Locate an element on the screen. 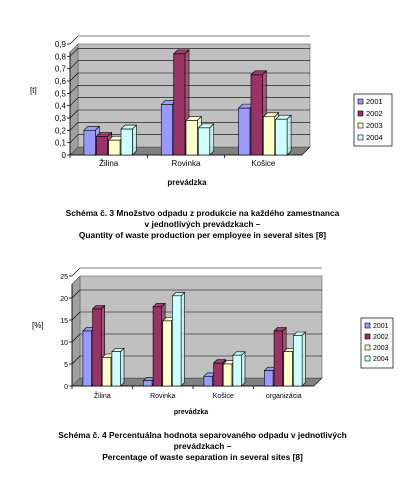 The image size is (405, 478). chart1-caption-line-2: v jednotlivých prevádzkach – is located at coordinates (202, 224).